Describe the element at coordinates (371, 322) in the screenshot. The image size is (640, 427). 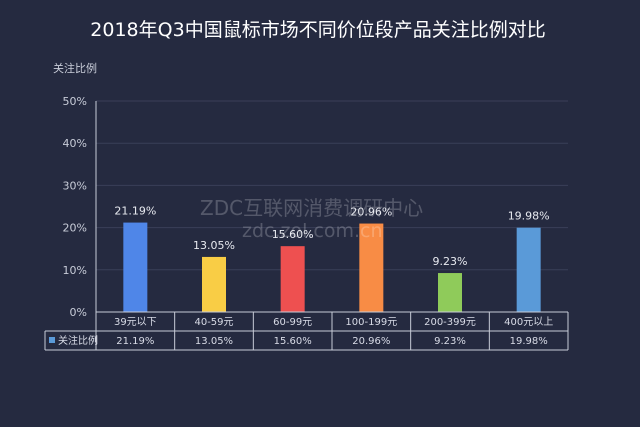
I see `x-tick-label: 100-199元` at that location.